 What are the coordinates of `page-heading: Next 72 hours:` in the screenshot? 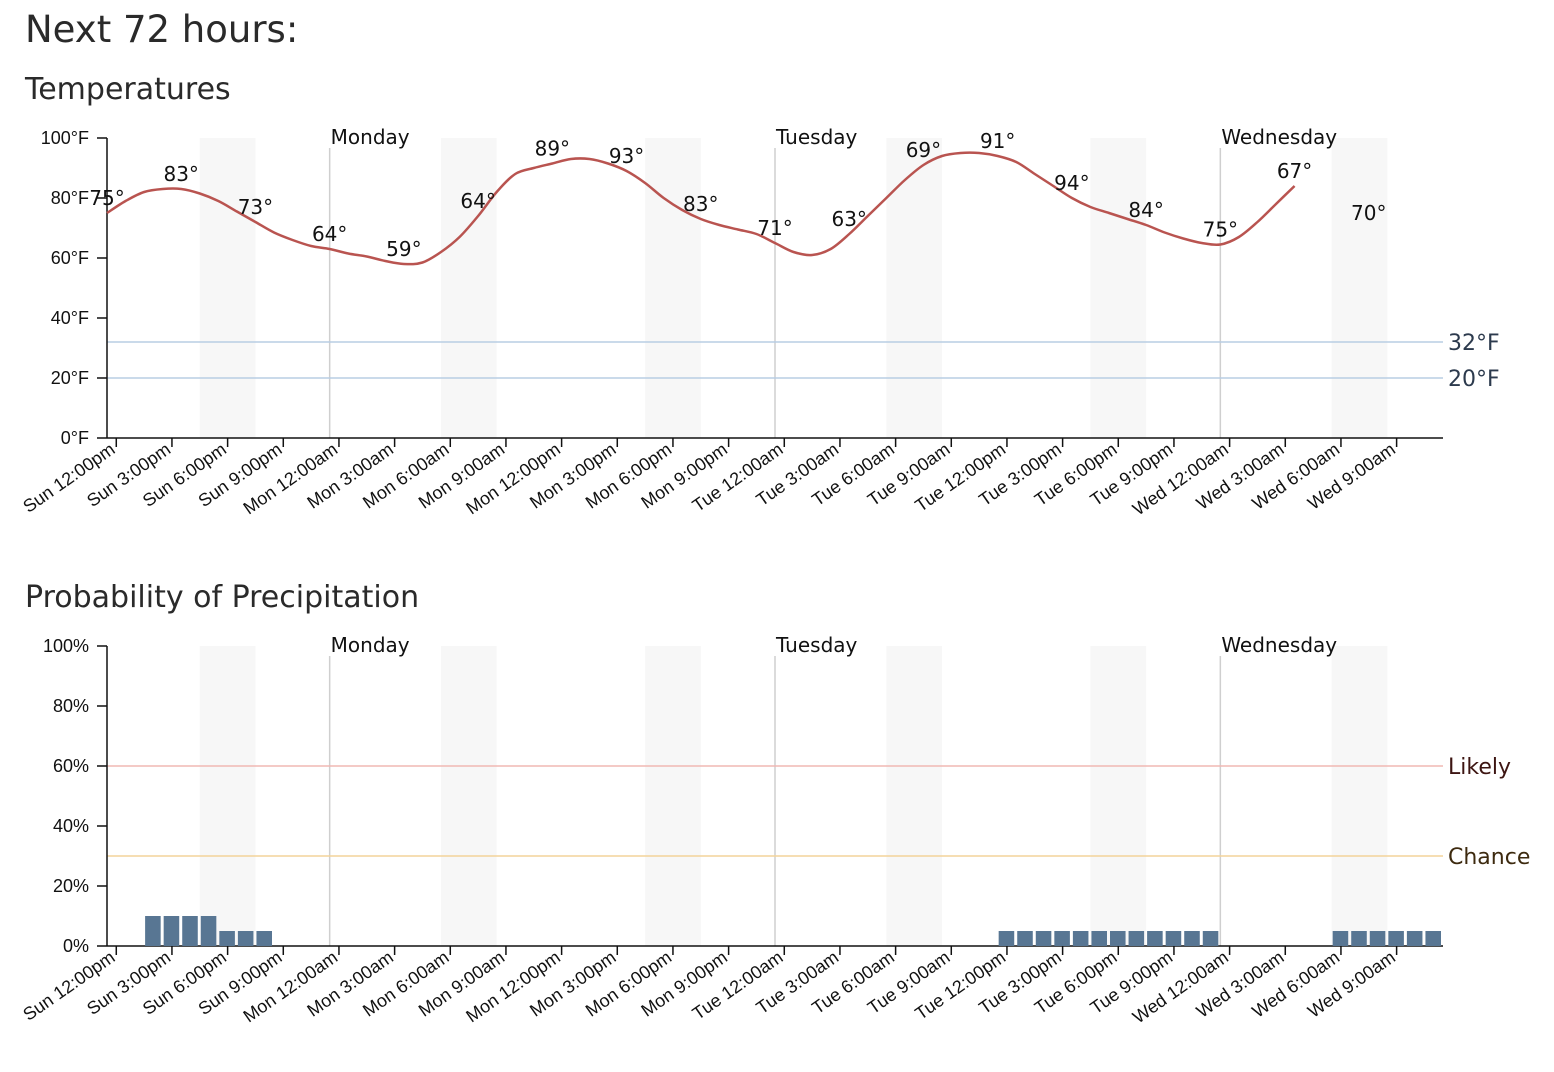 It's located at (162, 29).